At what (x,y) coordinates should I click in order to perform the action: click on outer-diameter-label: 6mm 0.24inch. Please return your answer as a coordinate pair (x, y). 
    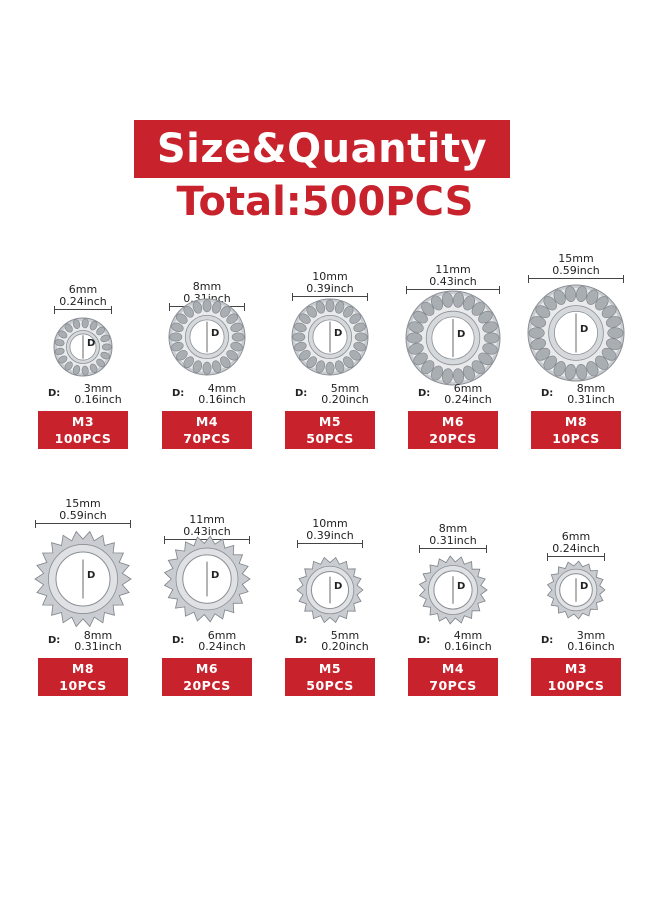
    Looking at the image, I should click on (576, 543).